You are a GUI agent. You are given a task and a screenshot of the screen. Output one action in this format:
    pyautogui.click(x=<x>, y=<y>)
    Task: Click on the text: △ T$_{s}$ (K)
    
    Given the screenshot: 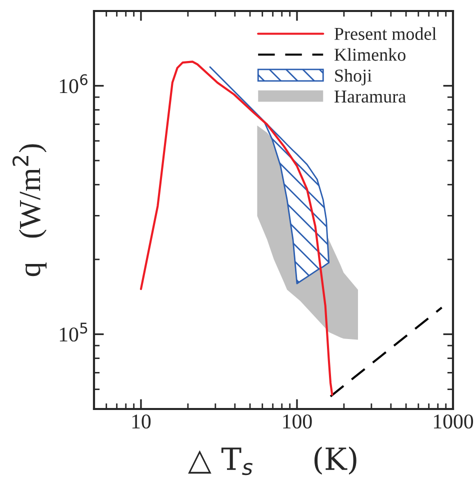 What is the action you would take?
    pyautogui.click(x=272, y=461)
    